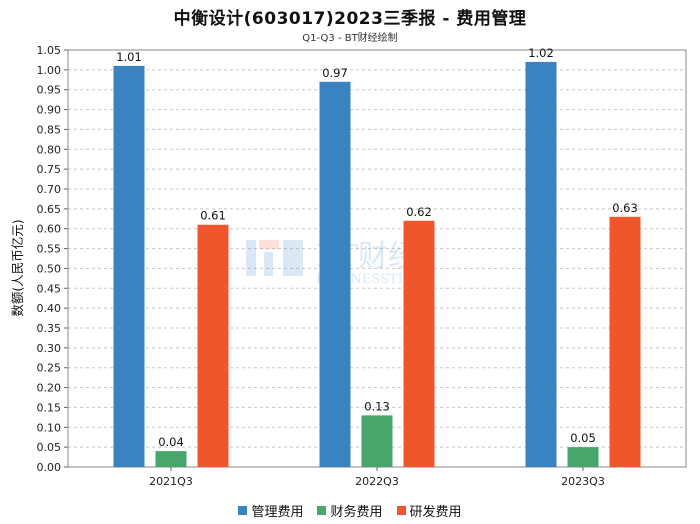 The height and width of the screenshot is (524, 700). Describe the element at coordinates (171, 442) in the screenshot. I see `data-label: 0.04` at that location.